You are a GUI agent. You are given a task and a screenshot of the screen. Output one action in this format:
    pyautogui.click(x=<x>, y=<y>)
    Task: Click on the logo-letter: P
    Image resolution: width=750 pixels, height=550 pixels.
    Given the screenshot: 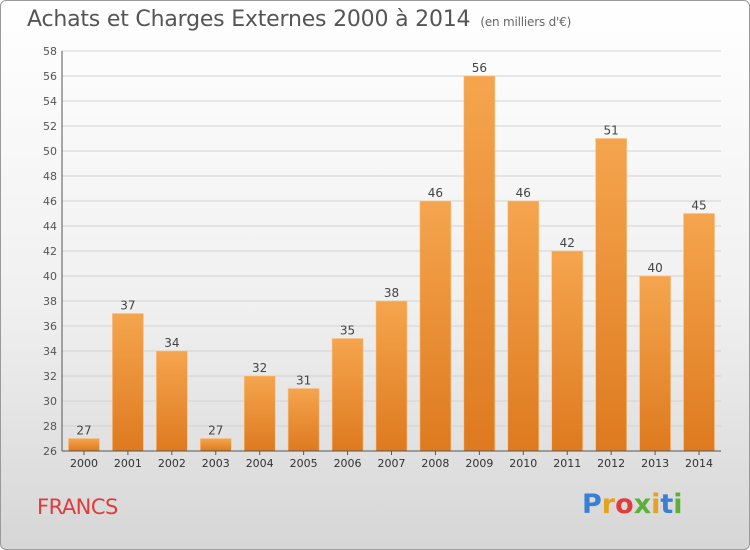 What is the action you would take?
    pyautogui.click(x=592, y=504)
    